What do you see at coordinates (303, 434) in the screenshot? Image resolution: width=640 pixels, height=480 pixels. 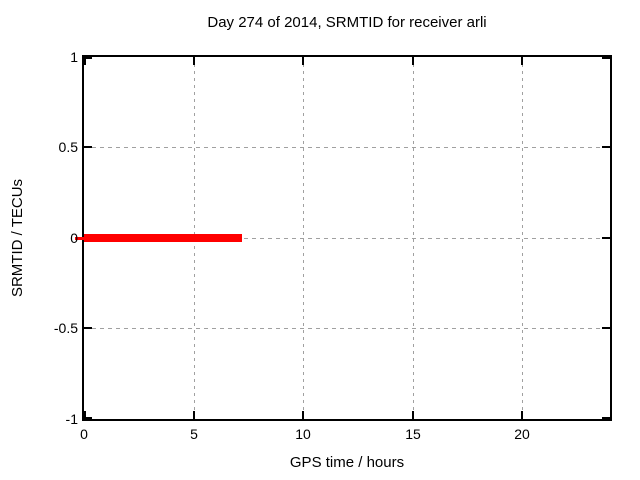 I see `xtick-label-10: 10` at bounding box center [303, 434].